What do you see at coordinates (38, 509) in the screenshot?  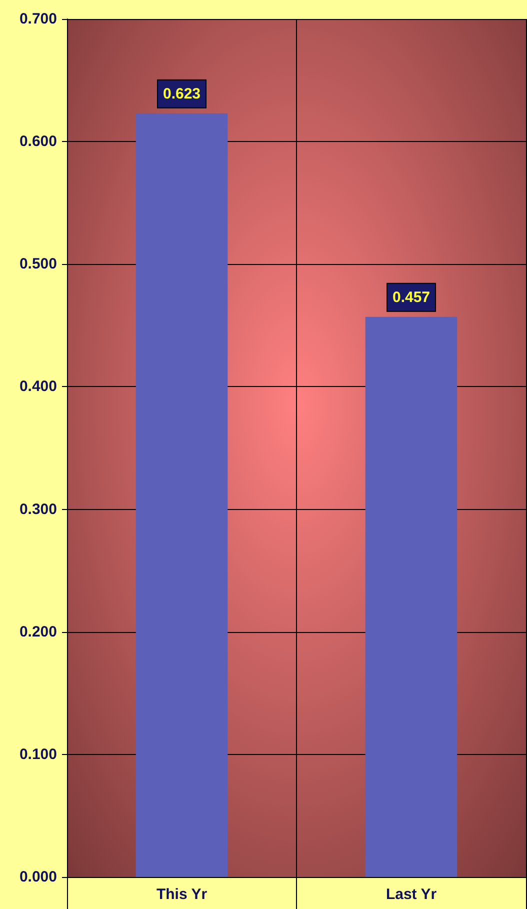 I see `y-tick-label: 0.300` at bounding box center [38, 509].